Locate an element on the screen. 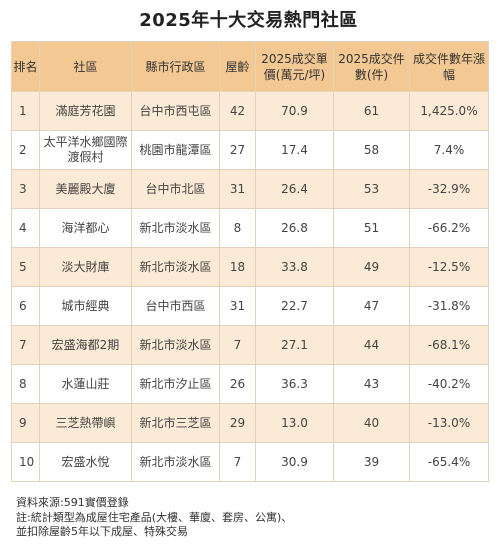 Image resolution: width=497 pixels, height=553 pixels. rank-cell: 4 is located at coordinates (25, 228).